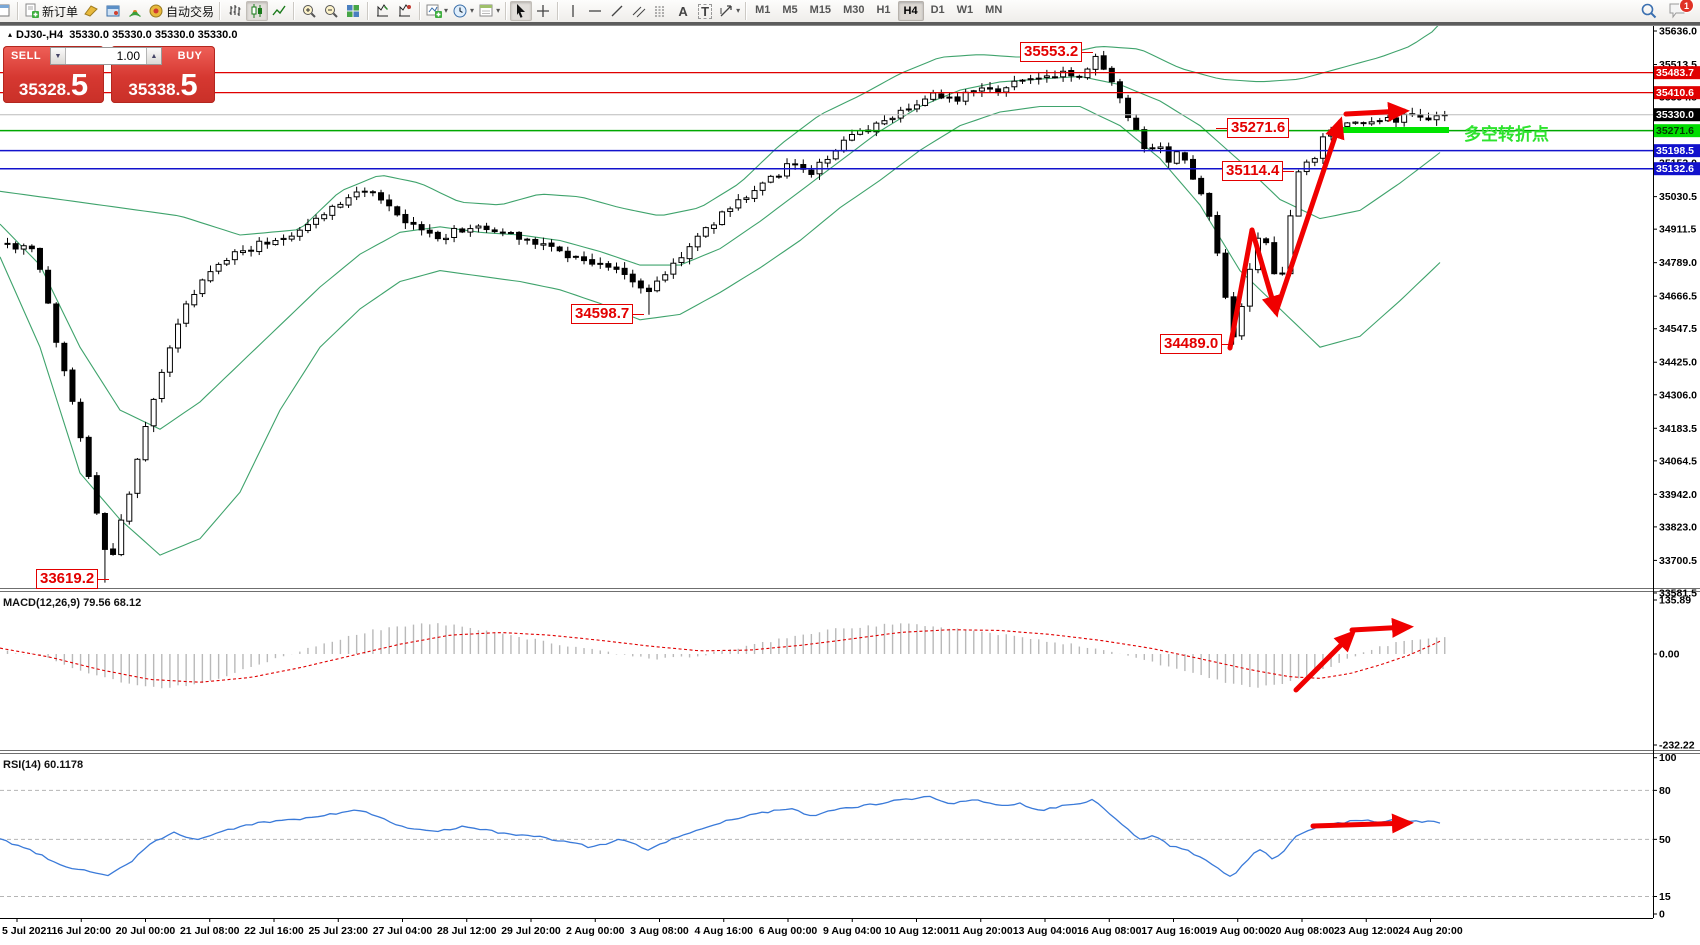 Image resolution: width=1700 pixels, height=945 pixels. I want to click on one-click-trading-panel: SELL 35328. 5 BUY 35338. 5 ▼ 1.00 ▲, so click(109, 74).